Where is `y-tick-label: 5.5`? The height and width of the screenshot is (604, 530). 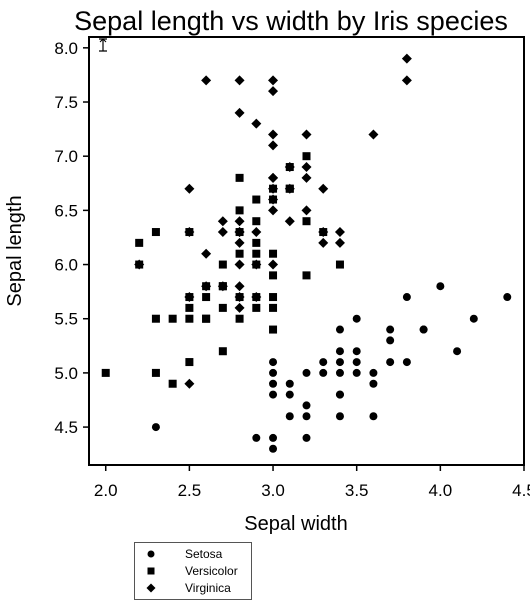
y-tick-label: 5.5 is located at coordinates (66, 319).